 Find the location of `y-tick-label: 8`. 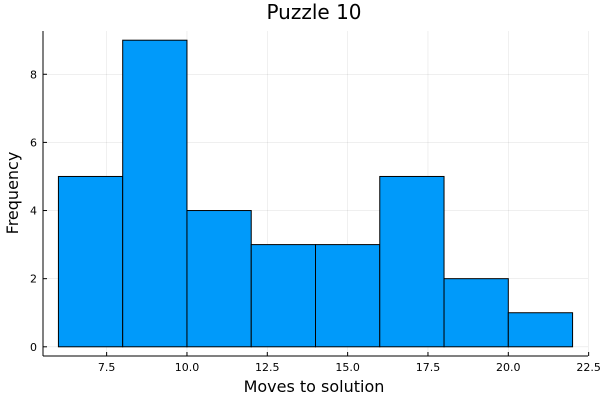

y-tick-label: 8 is located at coordinates (33, 74).